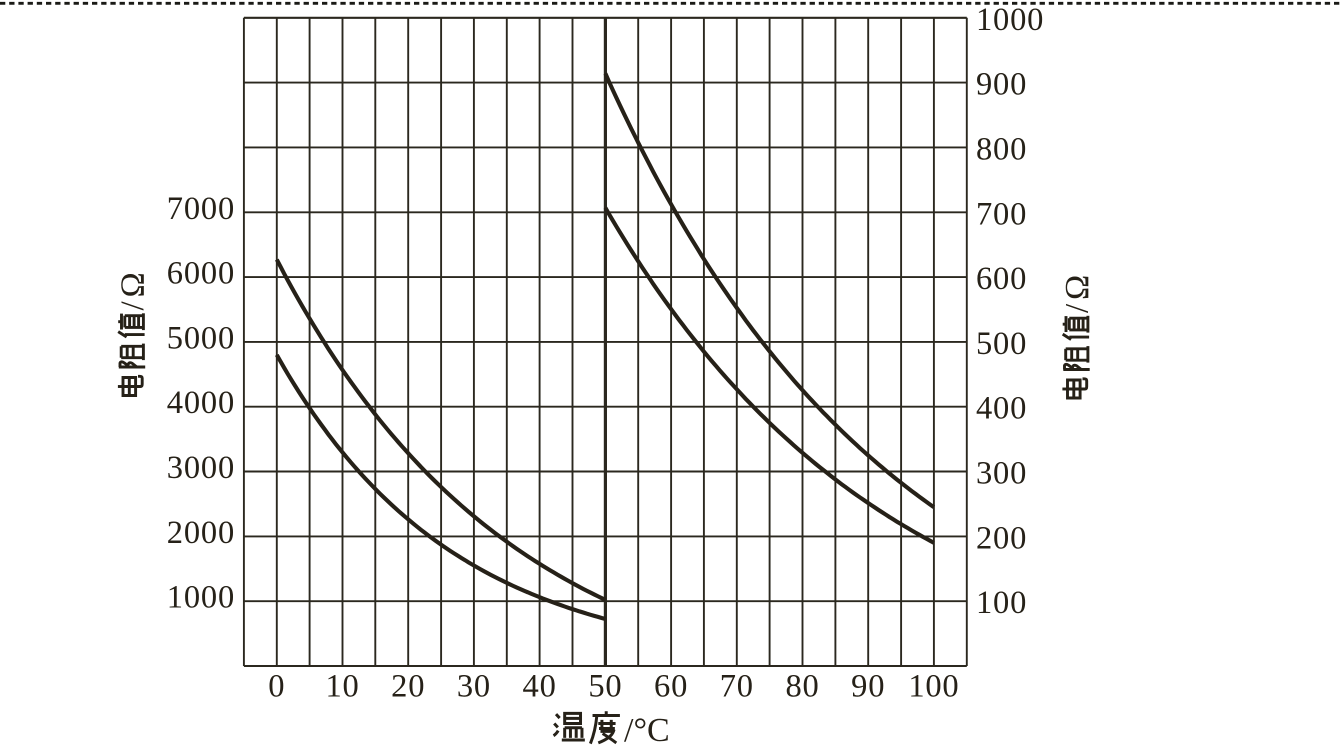  Describe the element at coordinates (1001, 149) in the screenshot. I see `svg-text: 800` at that location.